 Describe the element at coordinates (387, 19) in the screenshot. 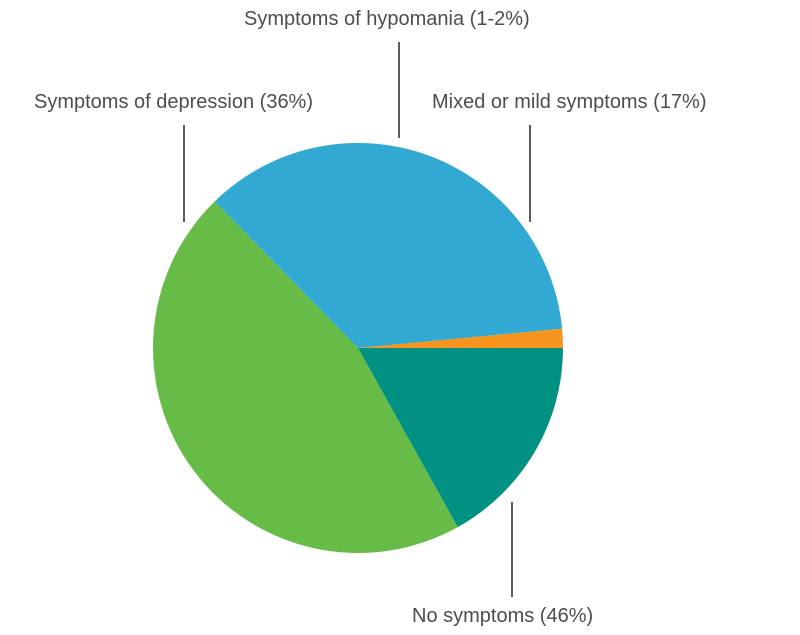

I see `slice-label-hypomania: Symptoms of hypomania (1-2%)` at that location.